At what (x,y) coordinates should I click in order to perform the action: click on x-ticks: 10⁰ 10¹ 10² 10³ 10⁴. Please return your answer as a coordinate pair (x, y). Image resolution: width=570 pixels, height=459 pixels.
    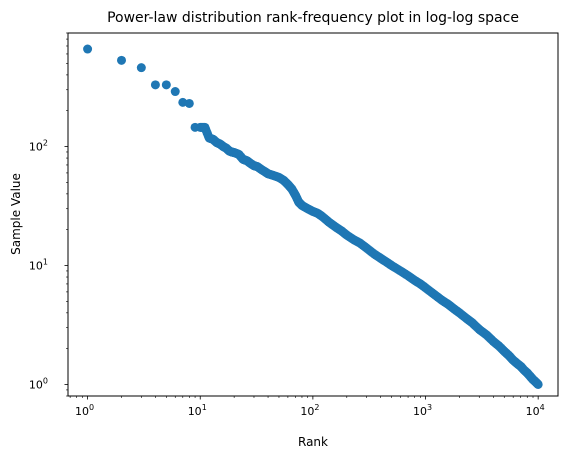
    Looking at the image, I should click on (307, 407).